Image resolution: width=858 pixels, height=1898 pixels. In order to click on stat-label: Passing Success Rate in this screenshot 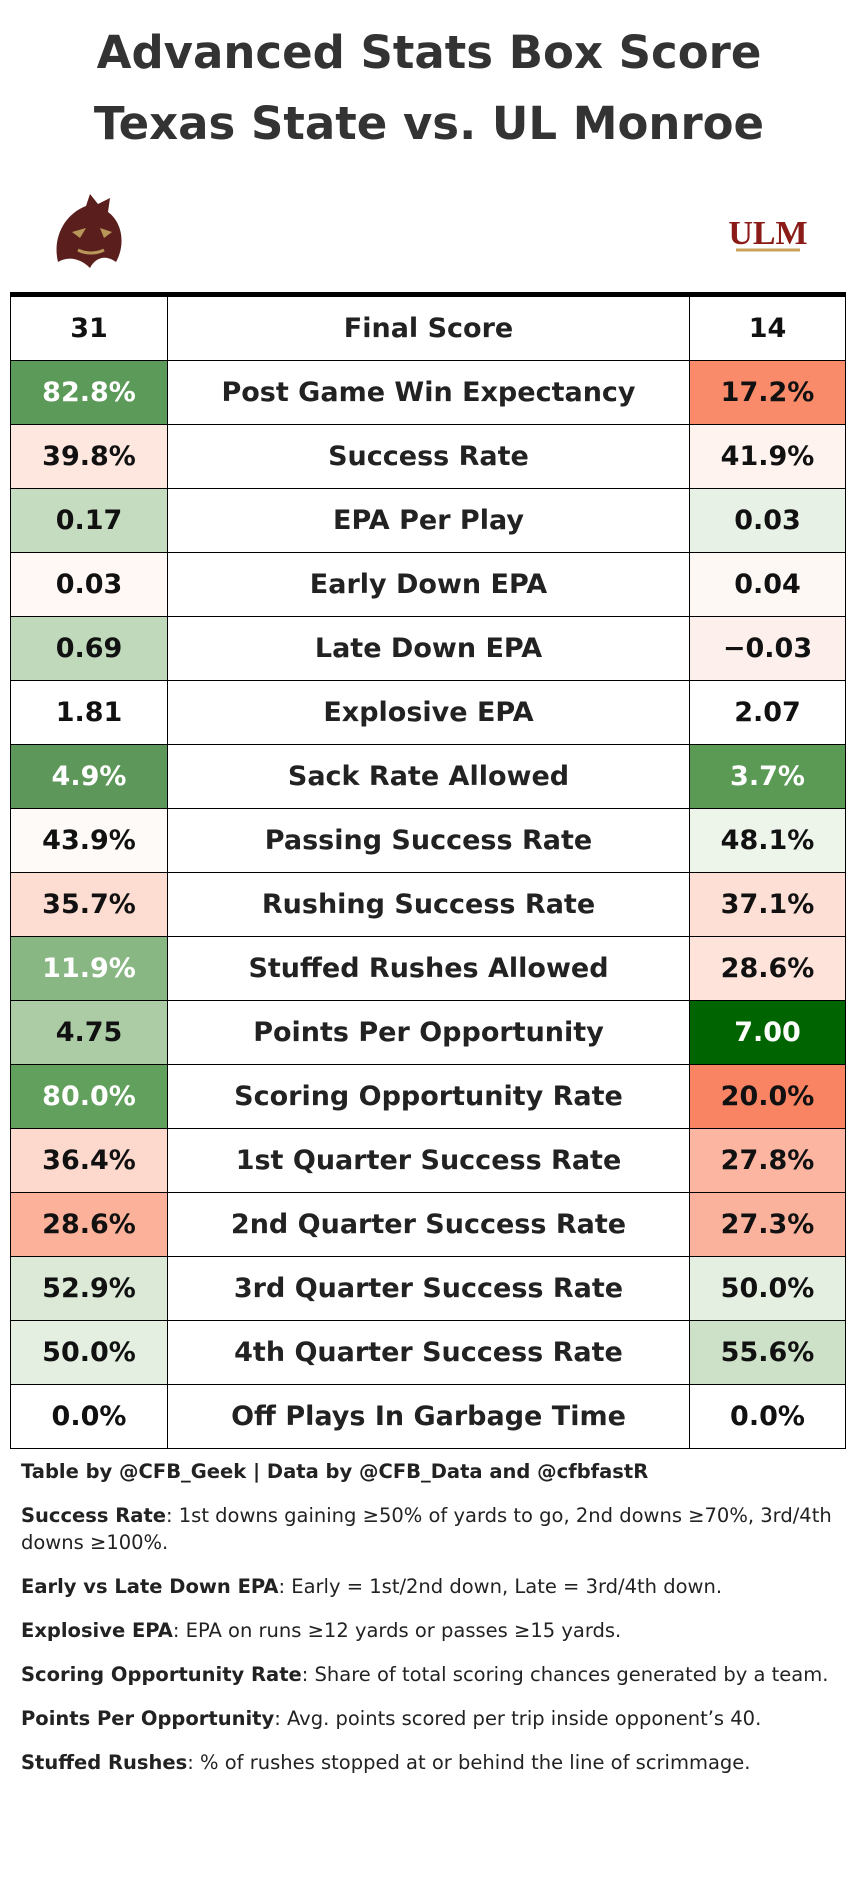, I will do `click(428, 840)`.